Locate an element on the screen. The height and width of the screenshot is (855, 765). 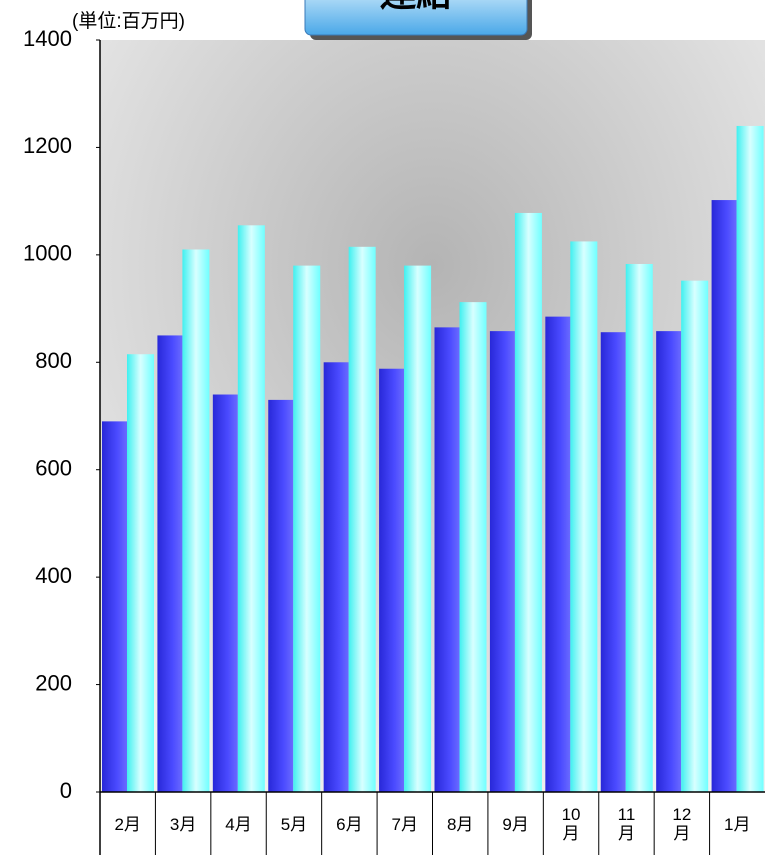
x-tick-label: 6月 is located at coordinates (349, 824).